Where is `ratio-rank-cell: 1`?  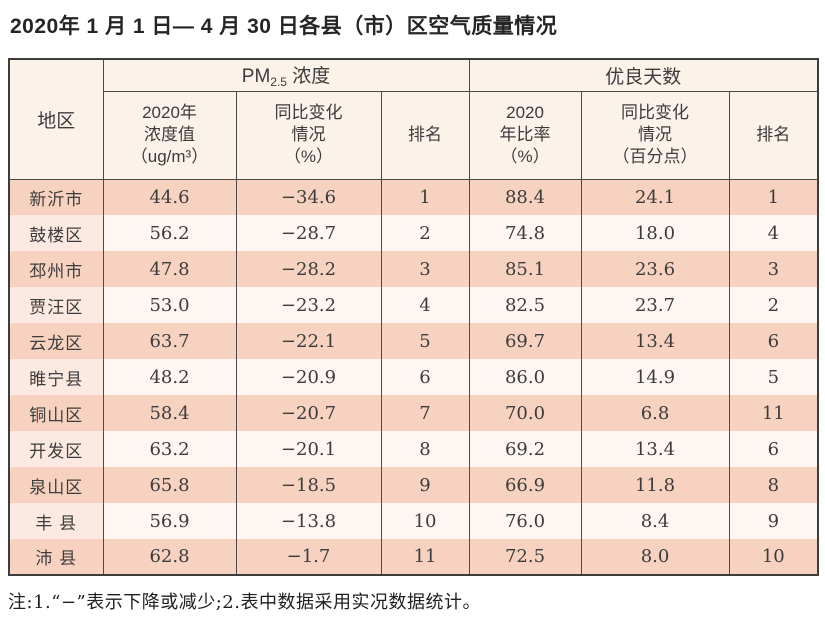
ratio-rank-cell: 1 is located at coordinates (773, 197).